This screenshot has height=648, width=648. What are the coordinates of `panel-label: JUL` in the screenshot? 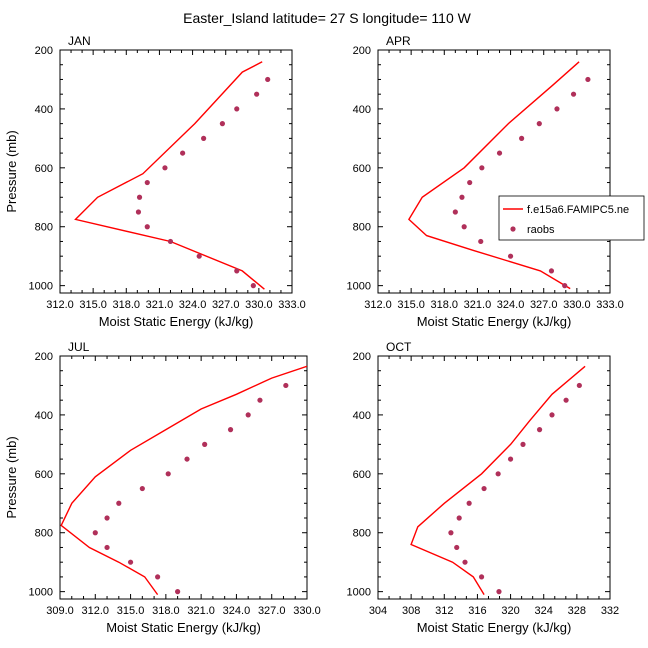 It's located at (79, 347).